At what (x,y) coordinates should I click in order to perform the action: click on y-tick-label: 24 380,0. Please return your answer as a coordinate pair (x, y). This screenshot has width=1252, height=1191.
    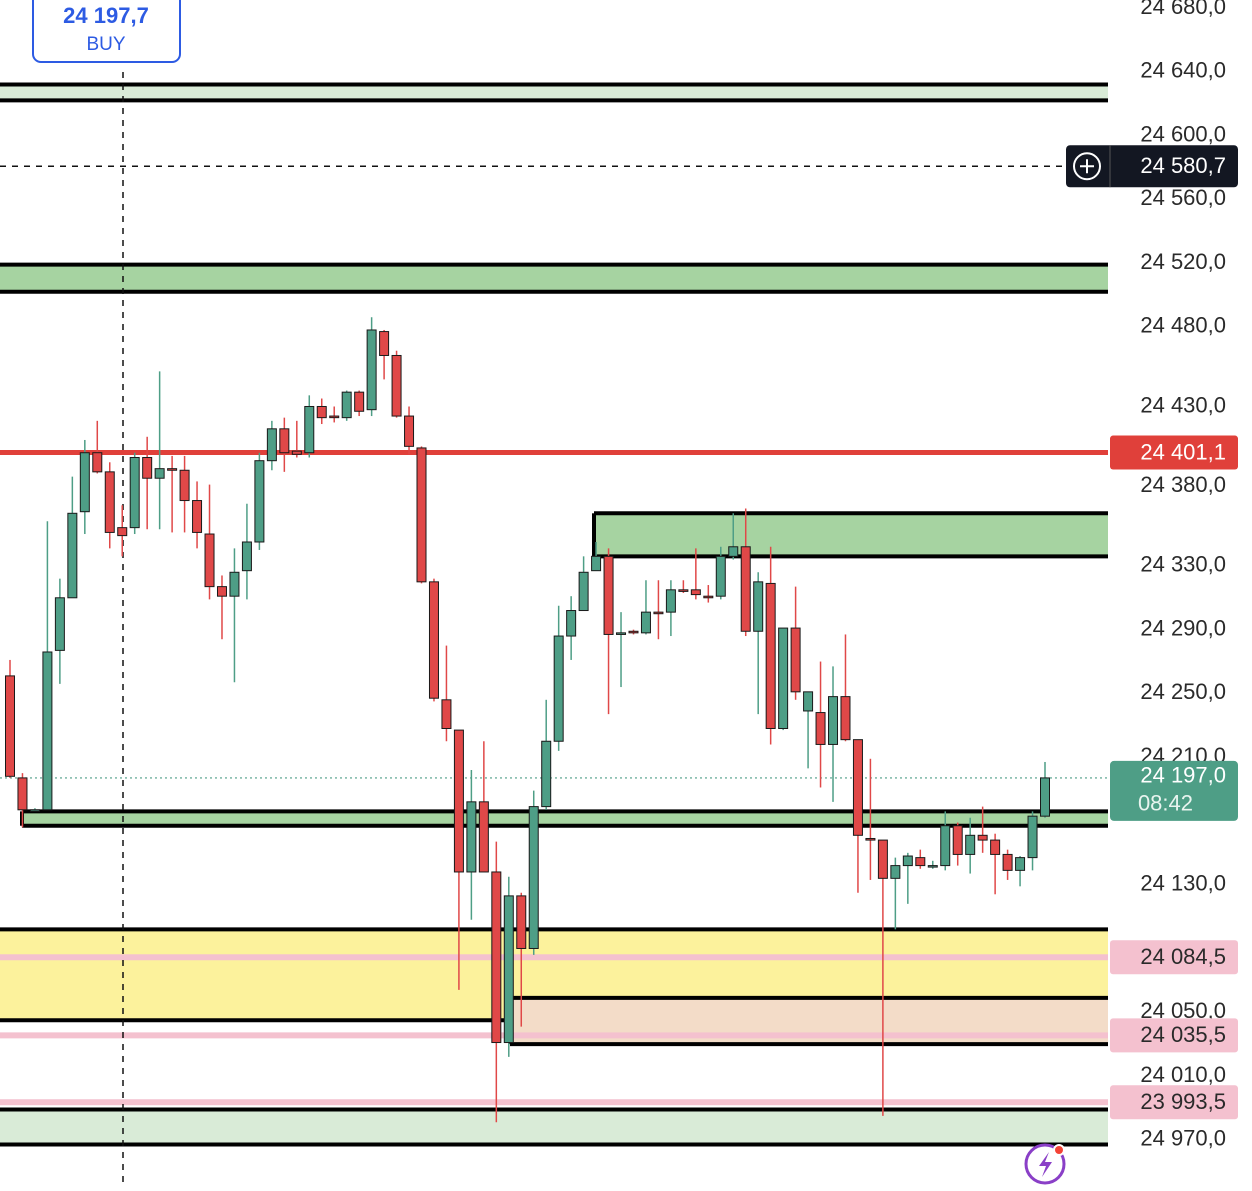
    Looking at the image, I should click on (1183, 484).